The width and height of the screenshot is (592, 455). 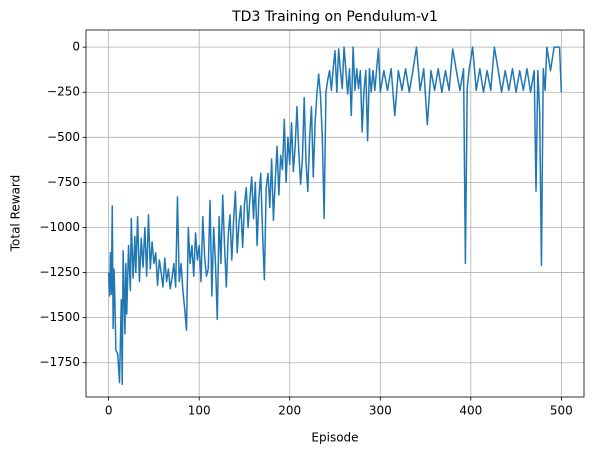 I want to click on x-tick-label: 0, so click(x=109, y=411).